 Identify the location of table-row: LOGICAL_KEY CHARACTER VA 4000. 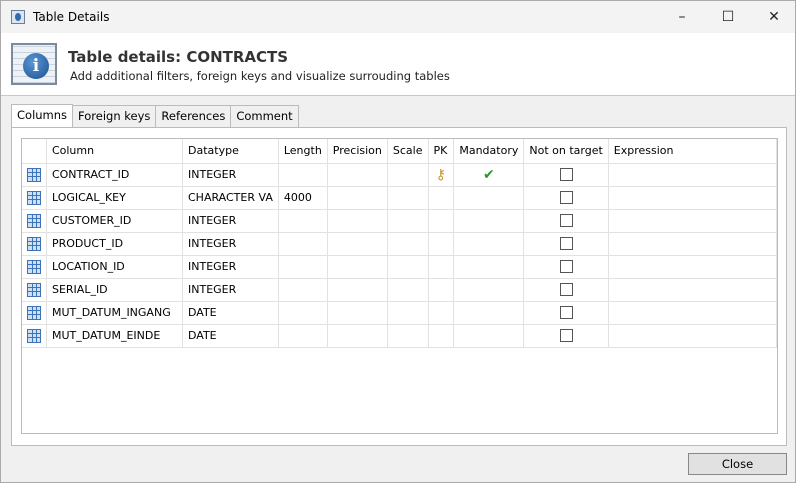
(400, 198).